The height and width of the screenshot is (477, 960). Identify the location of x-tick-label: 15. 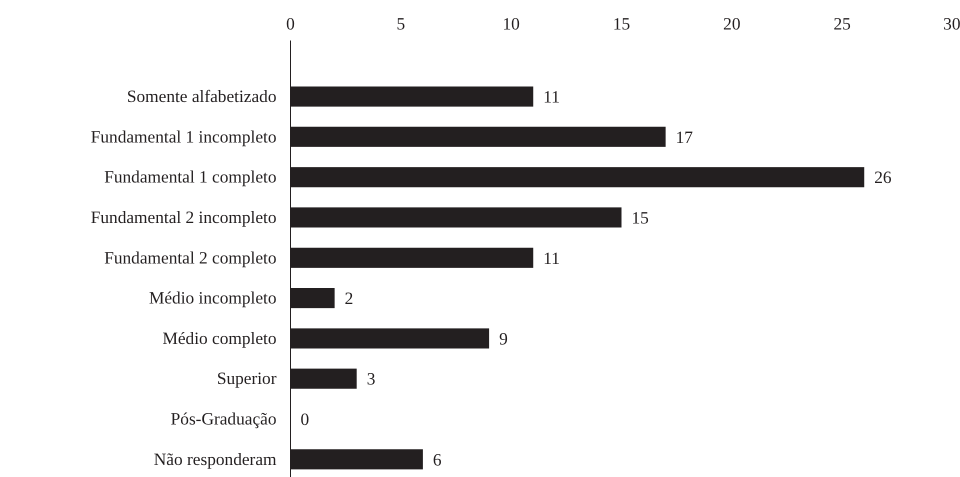
(621, 24).